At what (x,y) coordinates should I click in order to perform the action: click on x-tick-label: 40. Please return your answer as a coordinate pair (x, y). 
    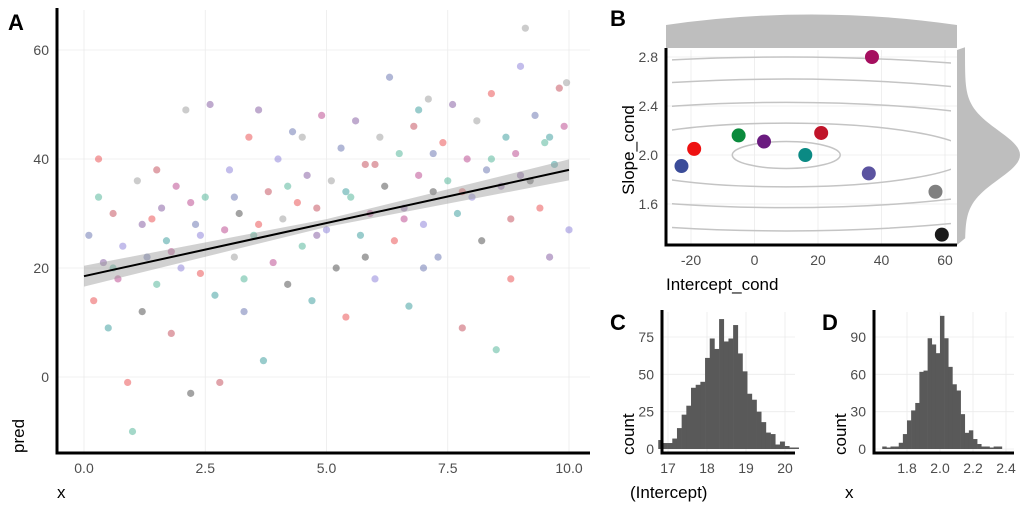
    Looking at the image, I should click on (882, 260).